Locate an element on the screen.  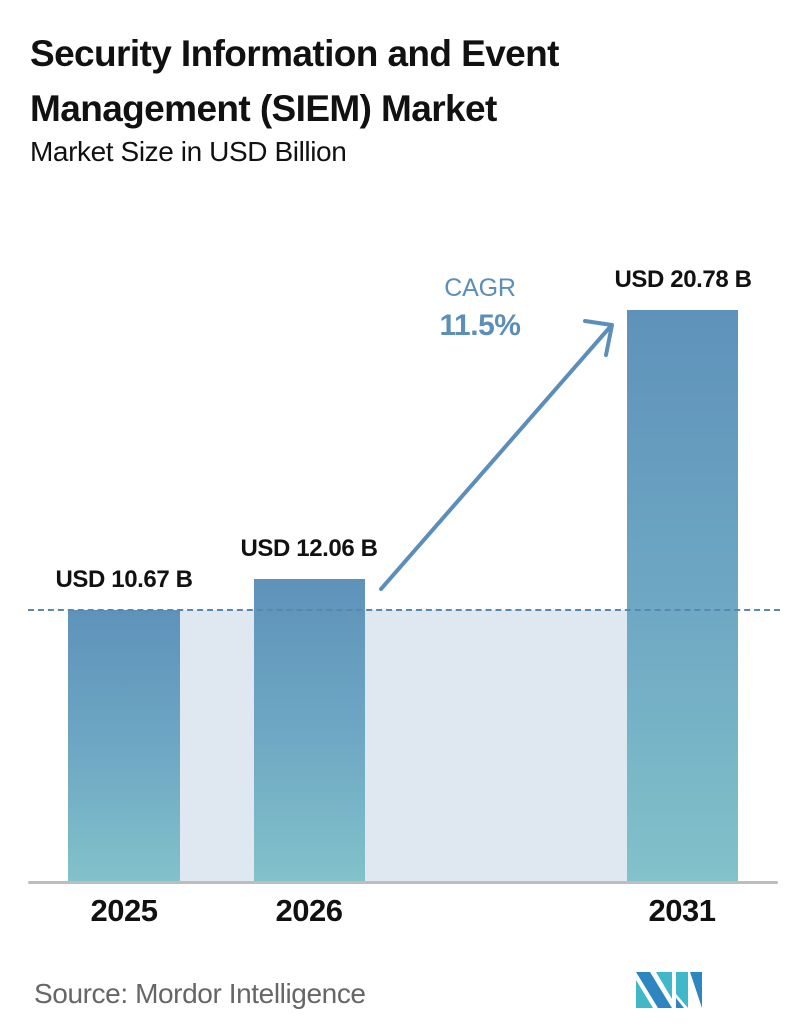
cagr-label: CAGR is located at coordinates (480, 288).